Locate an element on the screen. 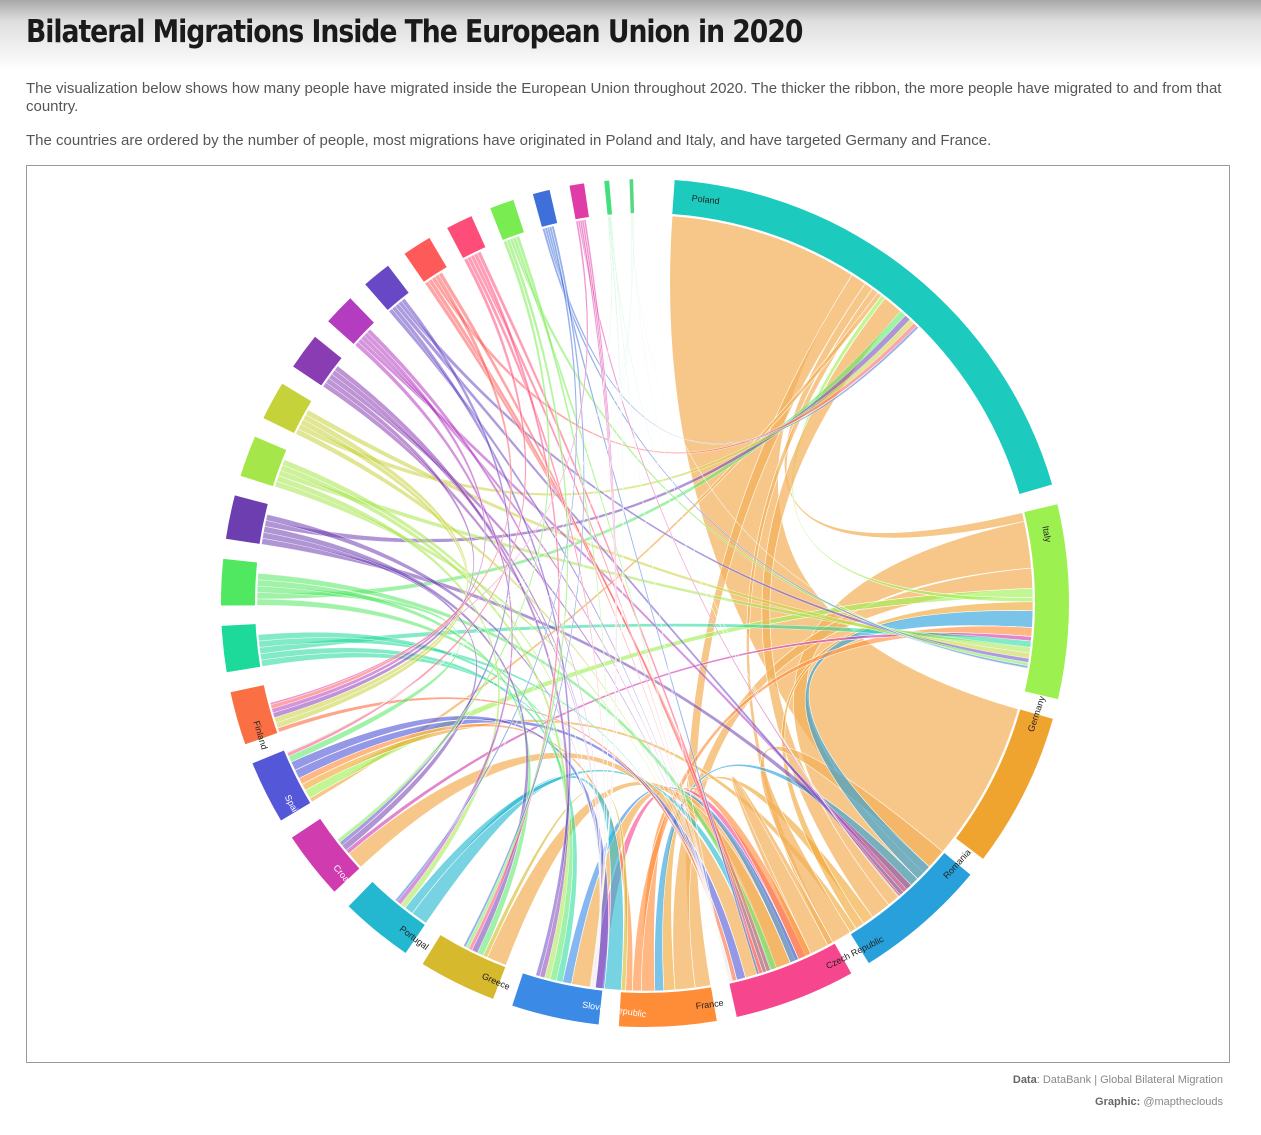 The height and width of the screenshot is (1135, 1261). arc-slovak-republic is located at coordinates (557, 999).